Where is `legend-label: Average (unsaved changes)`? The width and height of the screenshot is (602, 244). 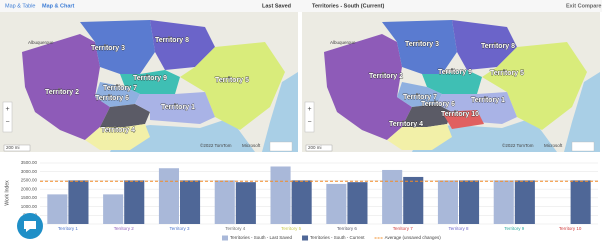
legend-label: Average (unsaved changes) is located at coordinates (413, 237).